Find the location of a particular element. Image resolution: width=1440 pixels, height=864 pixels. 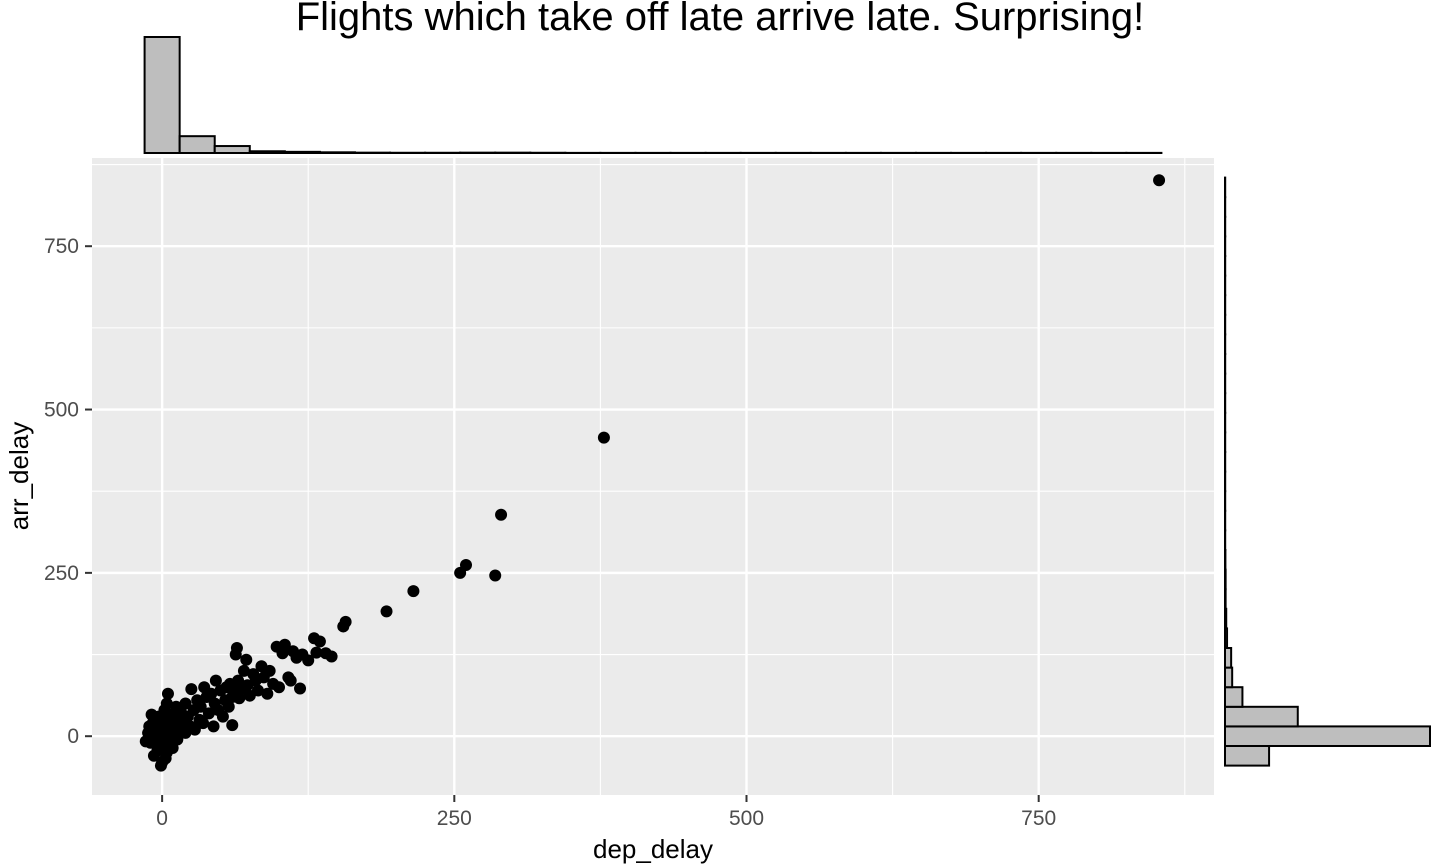

x-tick-label: 250 is located at coordinates (454, 818).